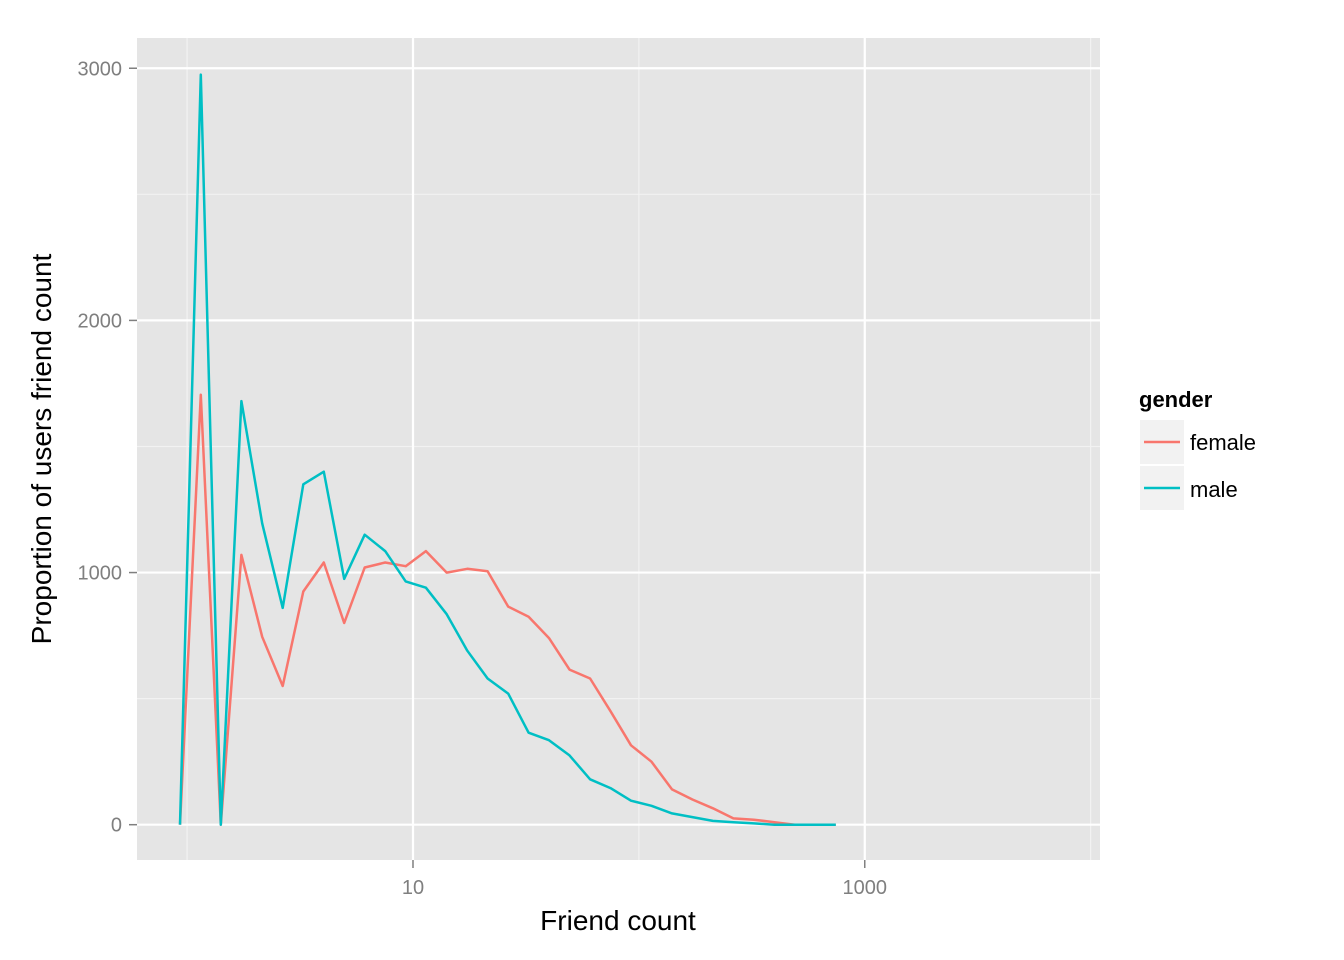  What do you see at coordinates (107, 447) in the screenshot?
I see `y-axis: 0 1000 2000 3000` at bounding box center [107, 447].